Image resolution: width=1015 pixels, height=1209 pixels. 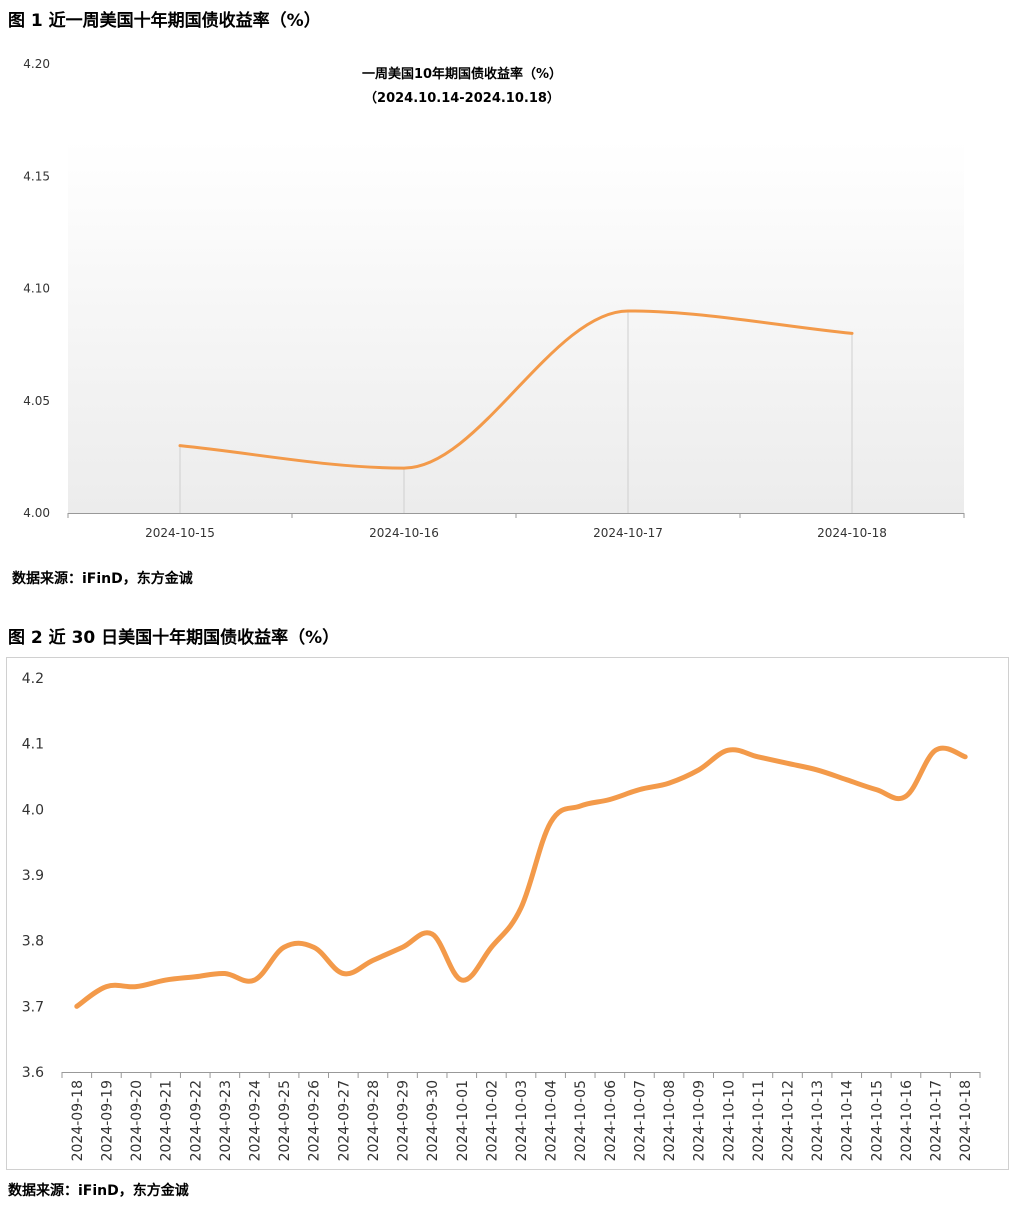 I want to click on figure1-source: 数据来源：iFinD，东方金诚, so click(x=102, y=579).